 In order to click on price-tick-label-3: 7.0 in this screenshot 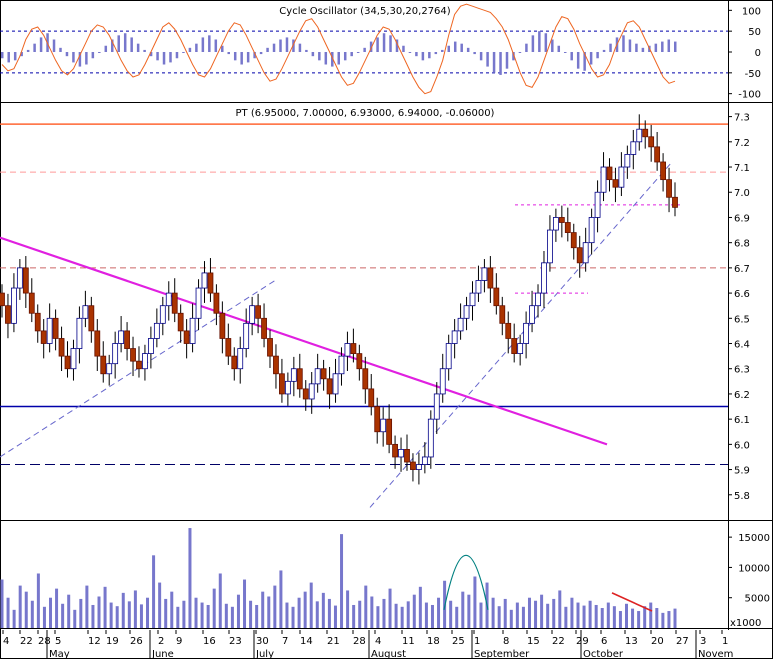, I will do `click(742, 193)`.